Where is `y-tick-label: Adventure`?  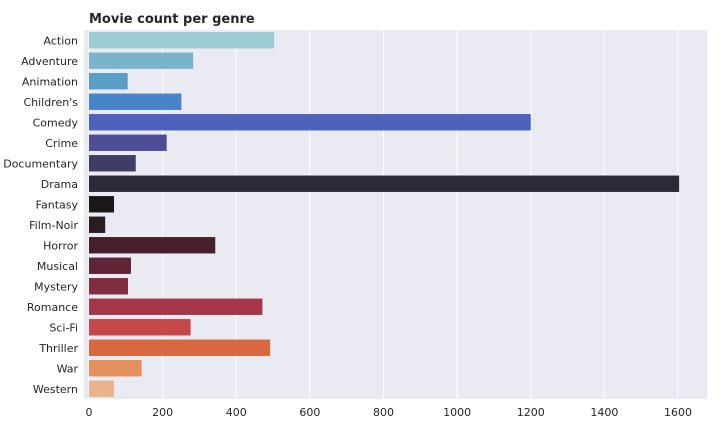 y-tick-label: Adventure is located at coordinates (49, 61).